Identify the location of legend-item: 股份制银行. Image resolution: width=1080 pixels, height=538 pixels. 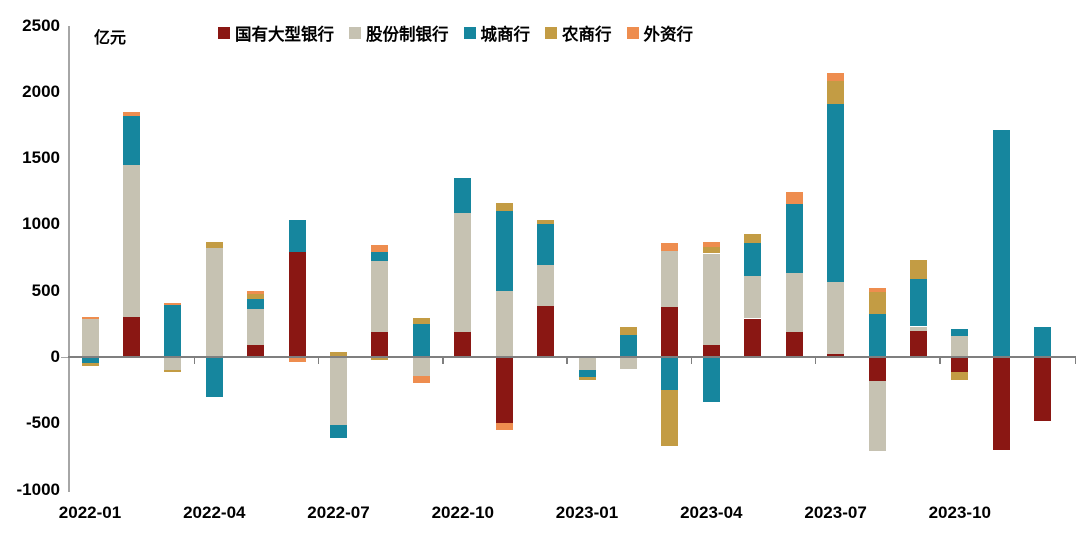
(399, 33).